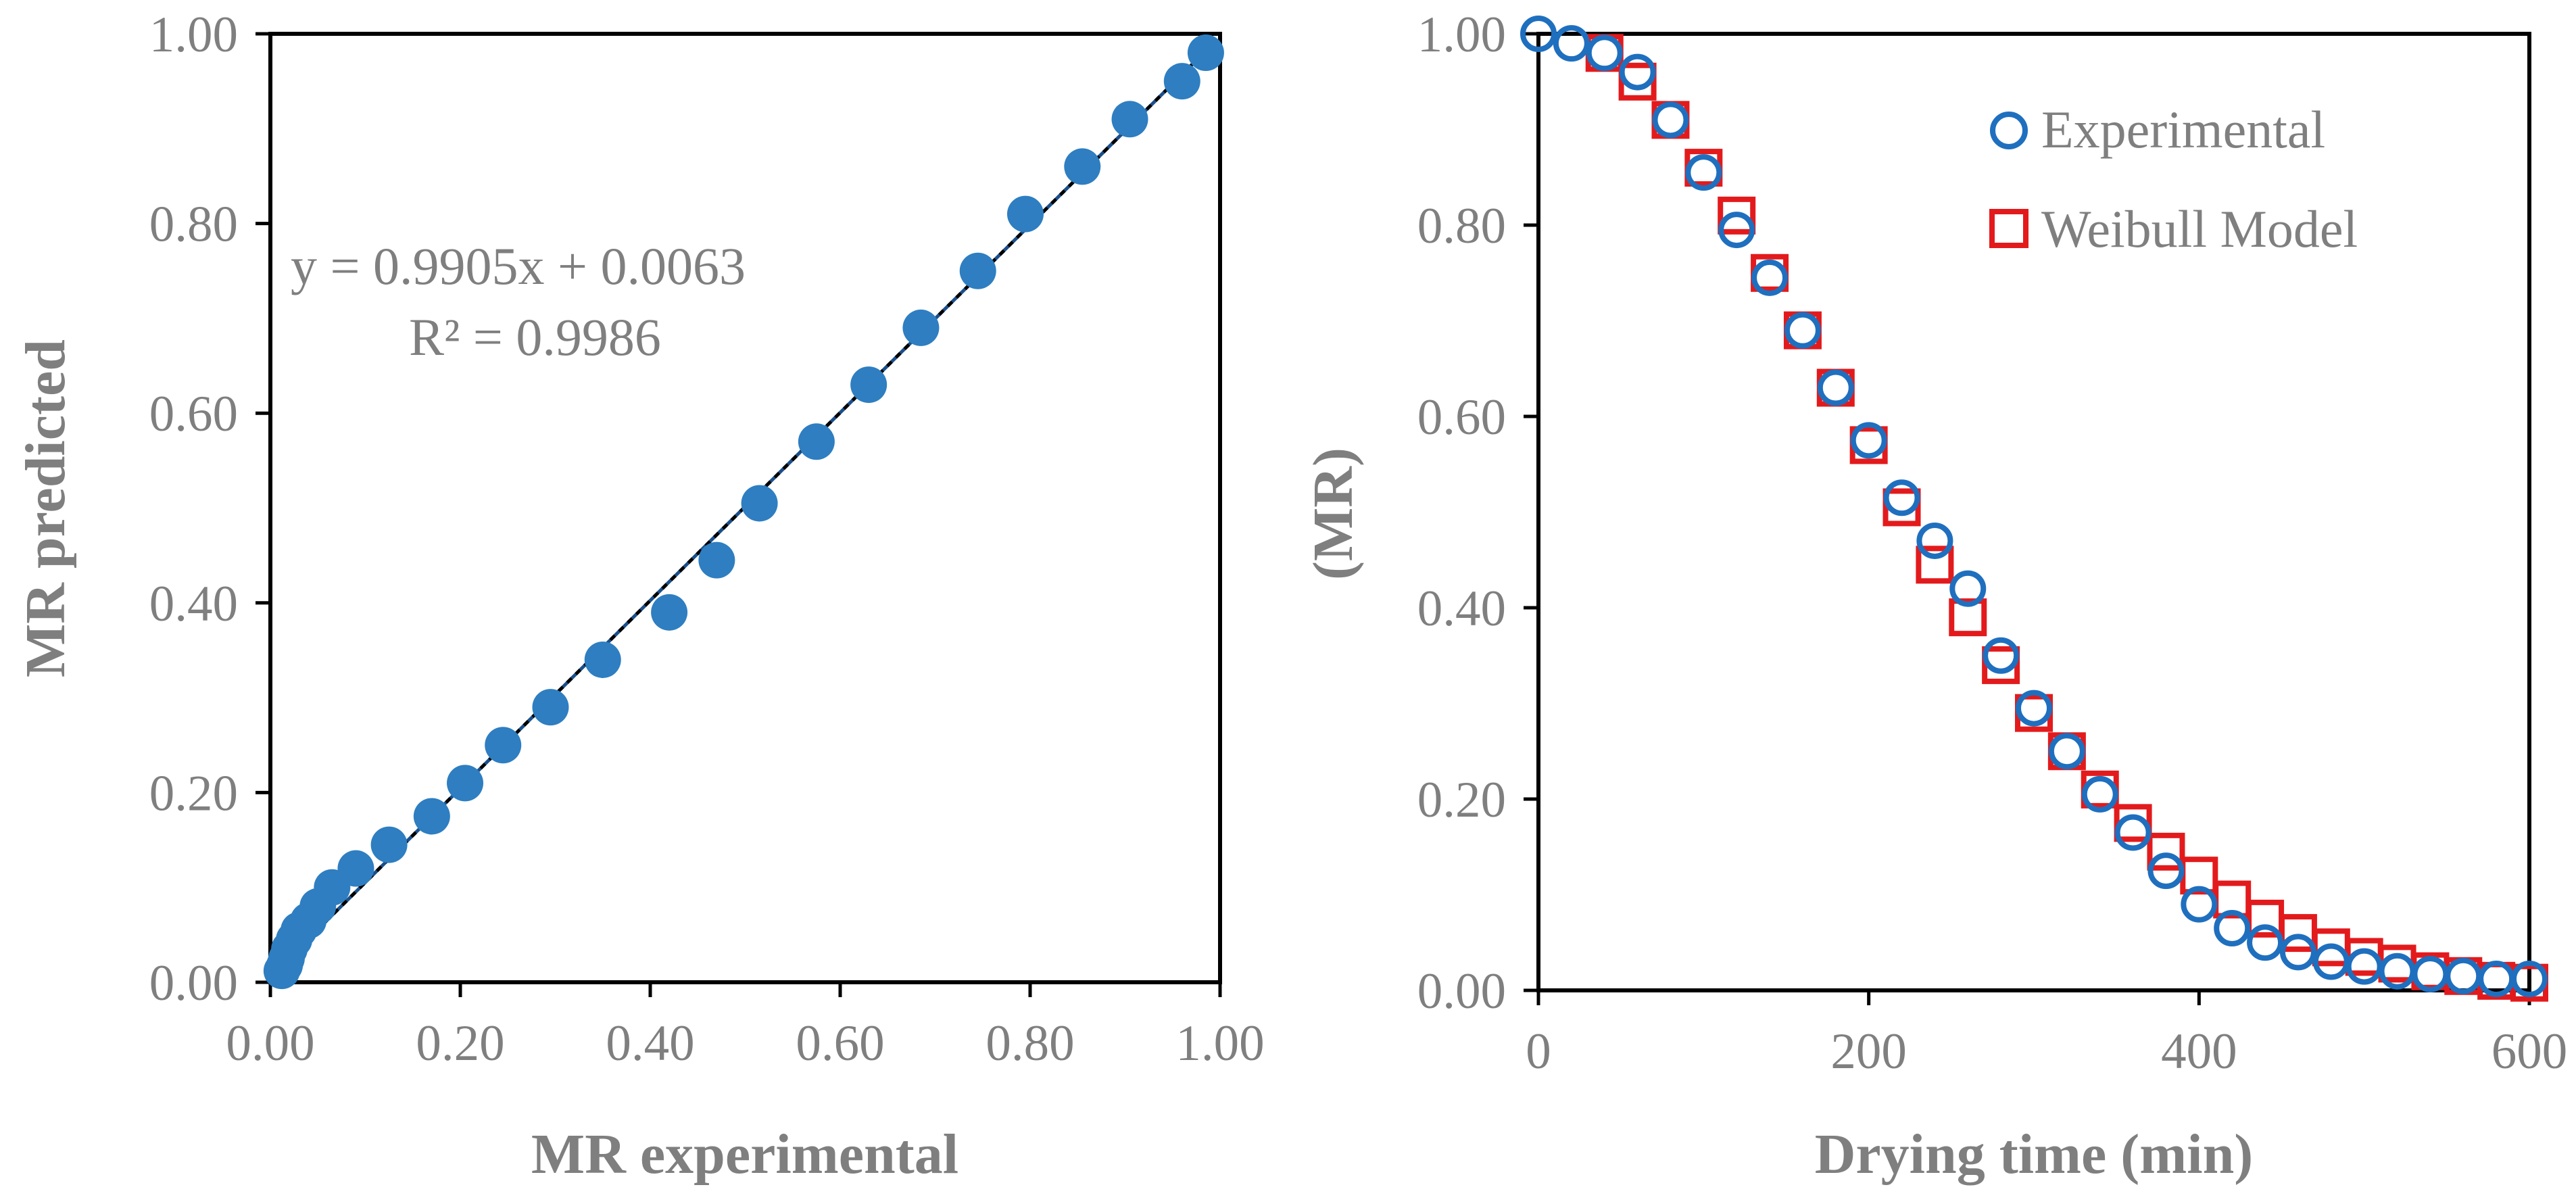  What do you see at coordinates (2530, 1052) in the screenshot?
I see `drying-x-tick-label: 600` at bounding box center [2530, 1052].